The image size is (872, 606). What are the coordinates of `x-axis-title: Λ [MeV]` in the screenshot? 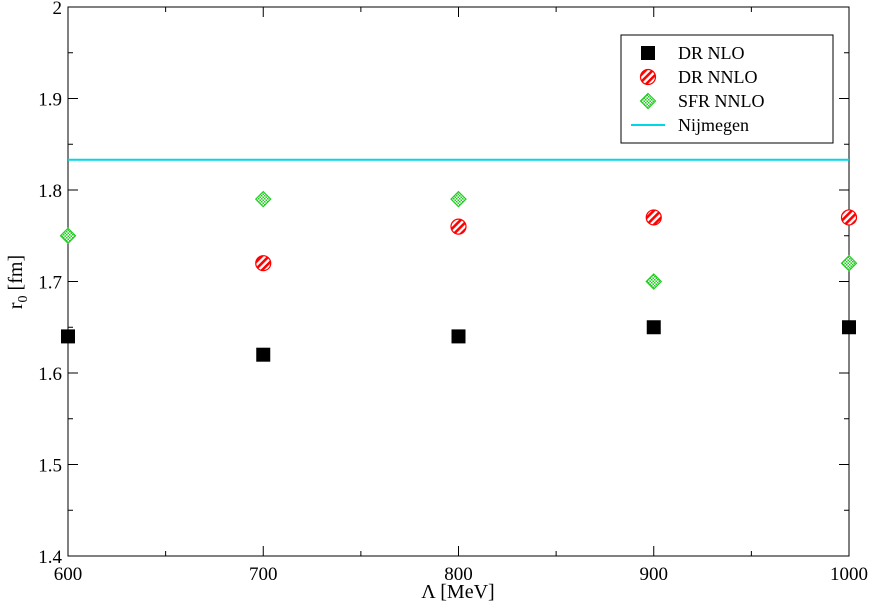 It's located at (457, 592).